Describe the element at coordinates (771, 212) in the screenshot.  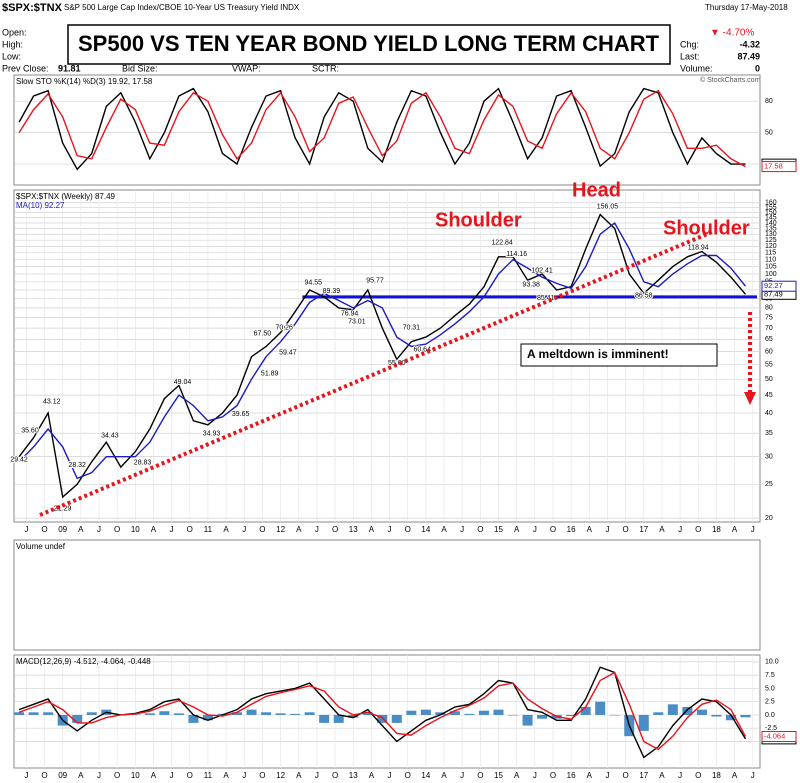
I see `y-tick-label: 150` at that location.